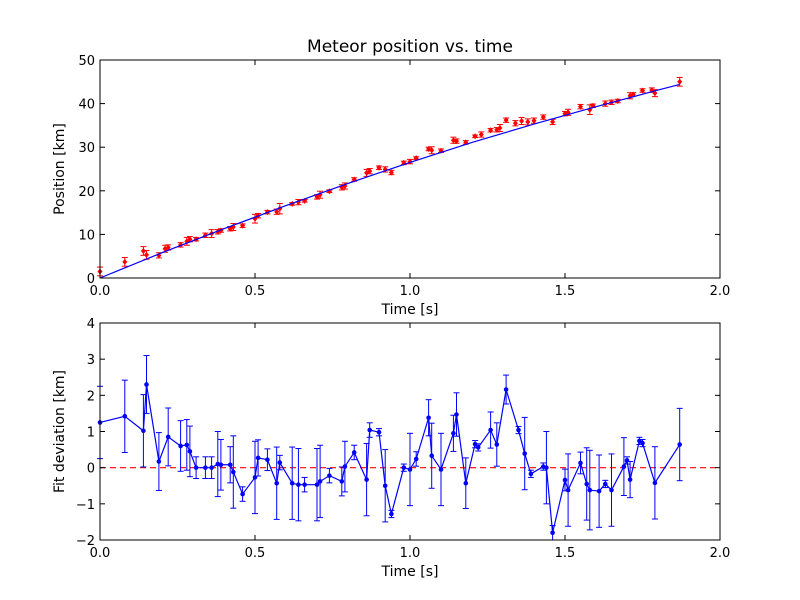  Describe the element at coordinates (255, 553) in the screenshot. I see `x-tick-label: 0.5` at that location.